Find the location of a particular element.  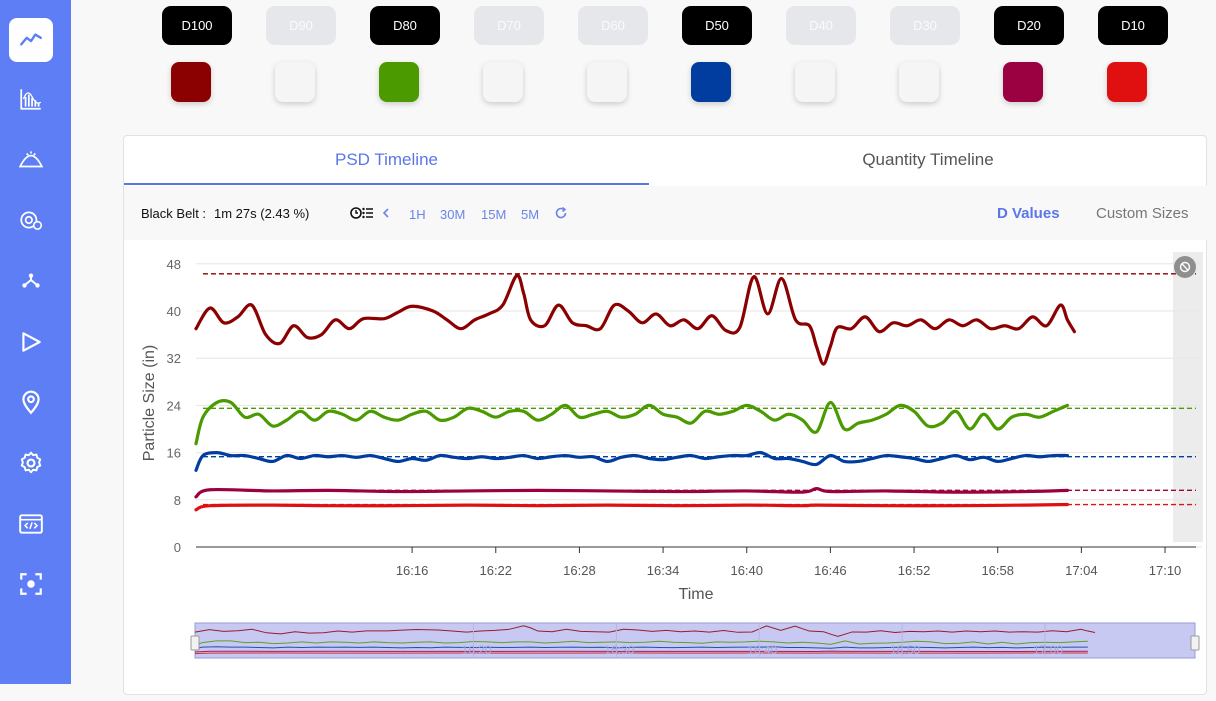

d-values-toggle: D Values is located at coordinates (1028, 213).